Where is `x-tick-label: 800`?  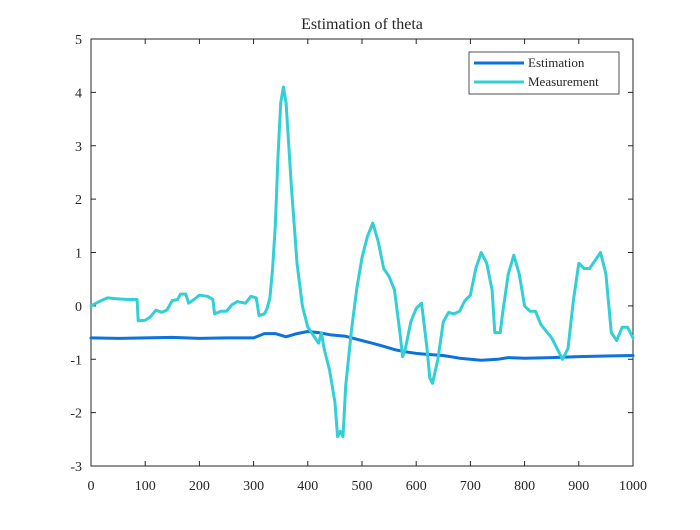
x-tick-label: 800 is located at coordinates (524, 486).